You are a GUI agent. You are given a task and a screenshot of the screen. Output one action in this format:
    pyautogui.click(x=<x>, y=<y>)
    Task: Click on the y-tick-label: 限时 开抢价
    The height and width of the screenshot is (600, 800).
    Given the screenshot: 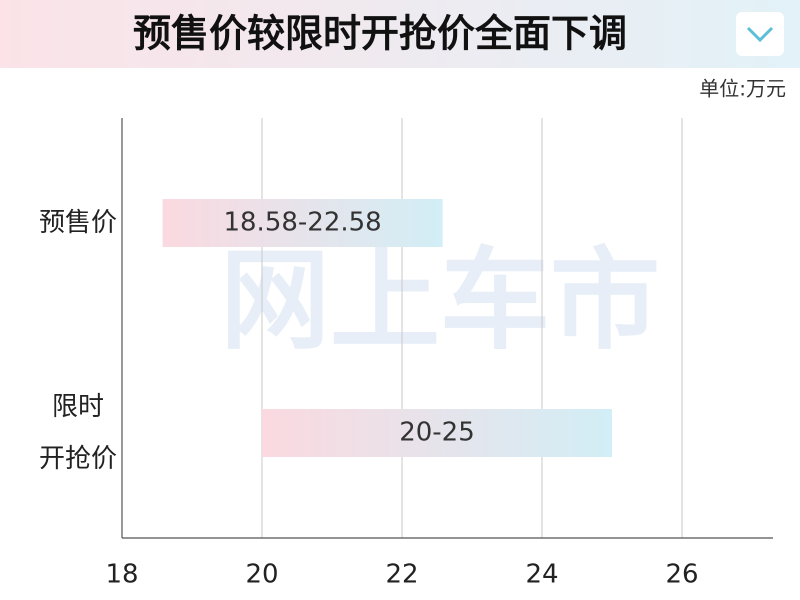 What is the action you would take?
    pyautogui.click(x=77, y=433)
    